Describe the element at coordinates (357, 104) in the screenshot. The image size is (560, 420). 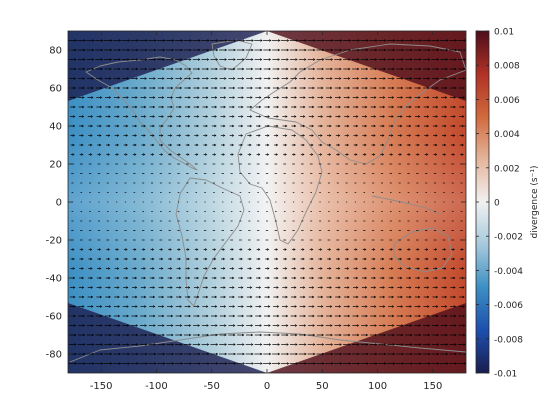
I see `coast-europe-asia` at that location.